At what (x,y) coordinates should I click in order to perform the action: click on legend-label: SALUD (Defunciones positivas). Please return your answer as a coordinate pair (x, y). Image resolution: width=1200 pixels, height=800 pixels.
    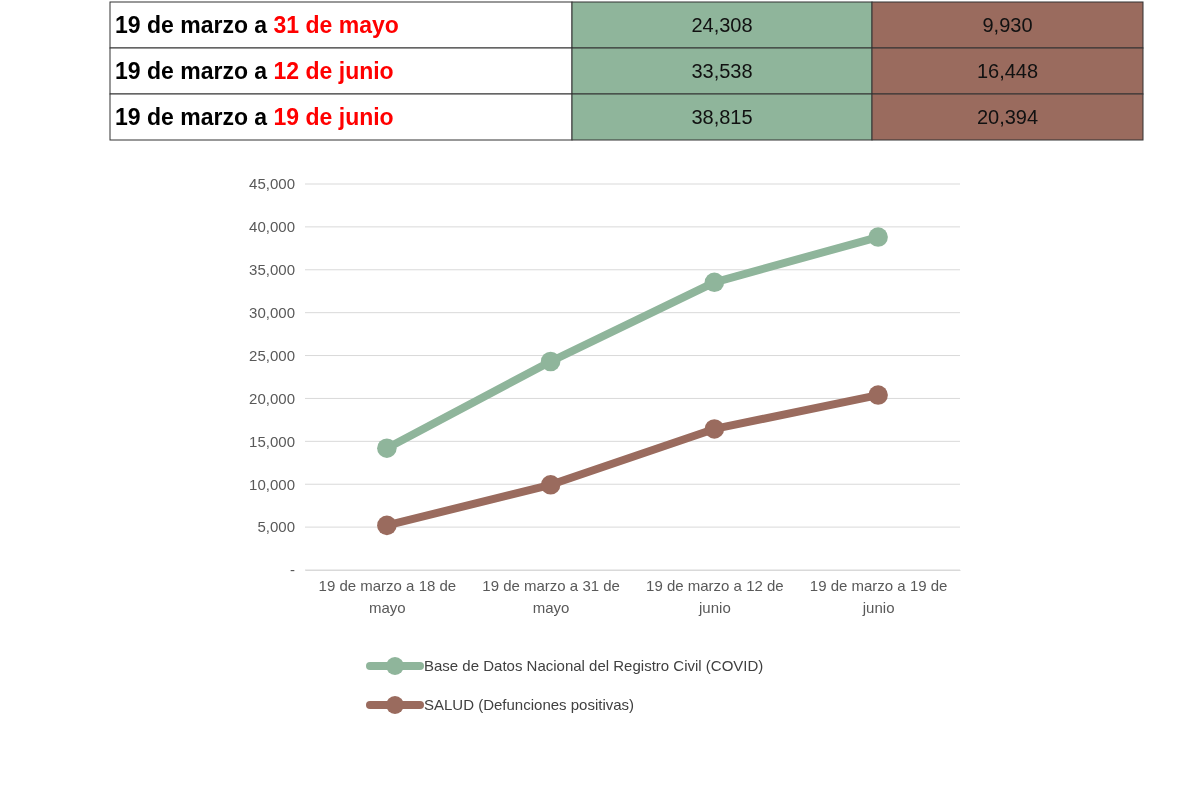
    Looking at the image, I should click on (529, 704).